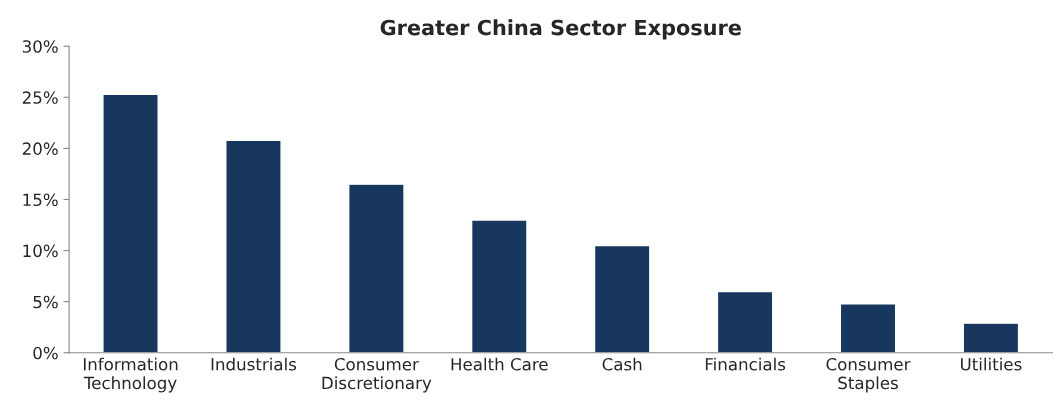 The height and width of the screenshot is (420, 1063). Describe the element at coordinates (745, 364) in the screenshot. I see `x-tick-label: Financials` at that location.